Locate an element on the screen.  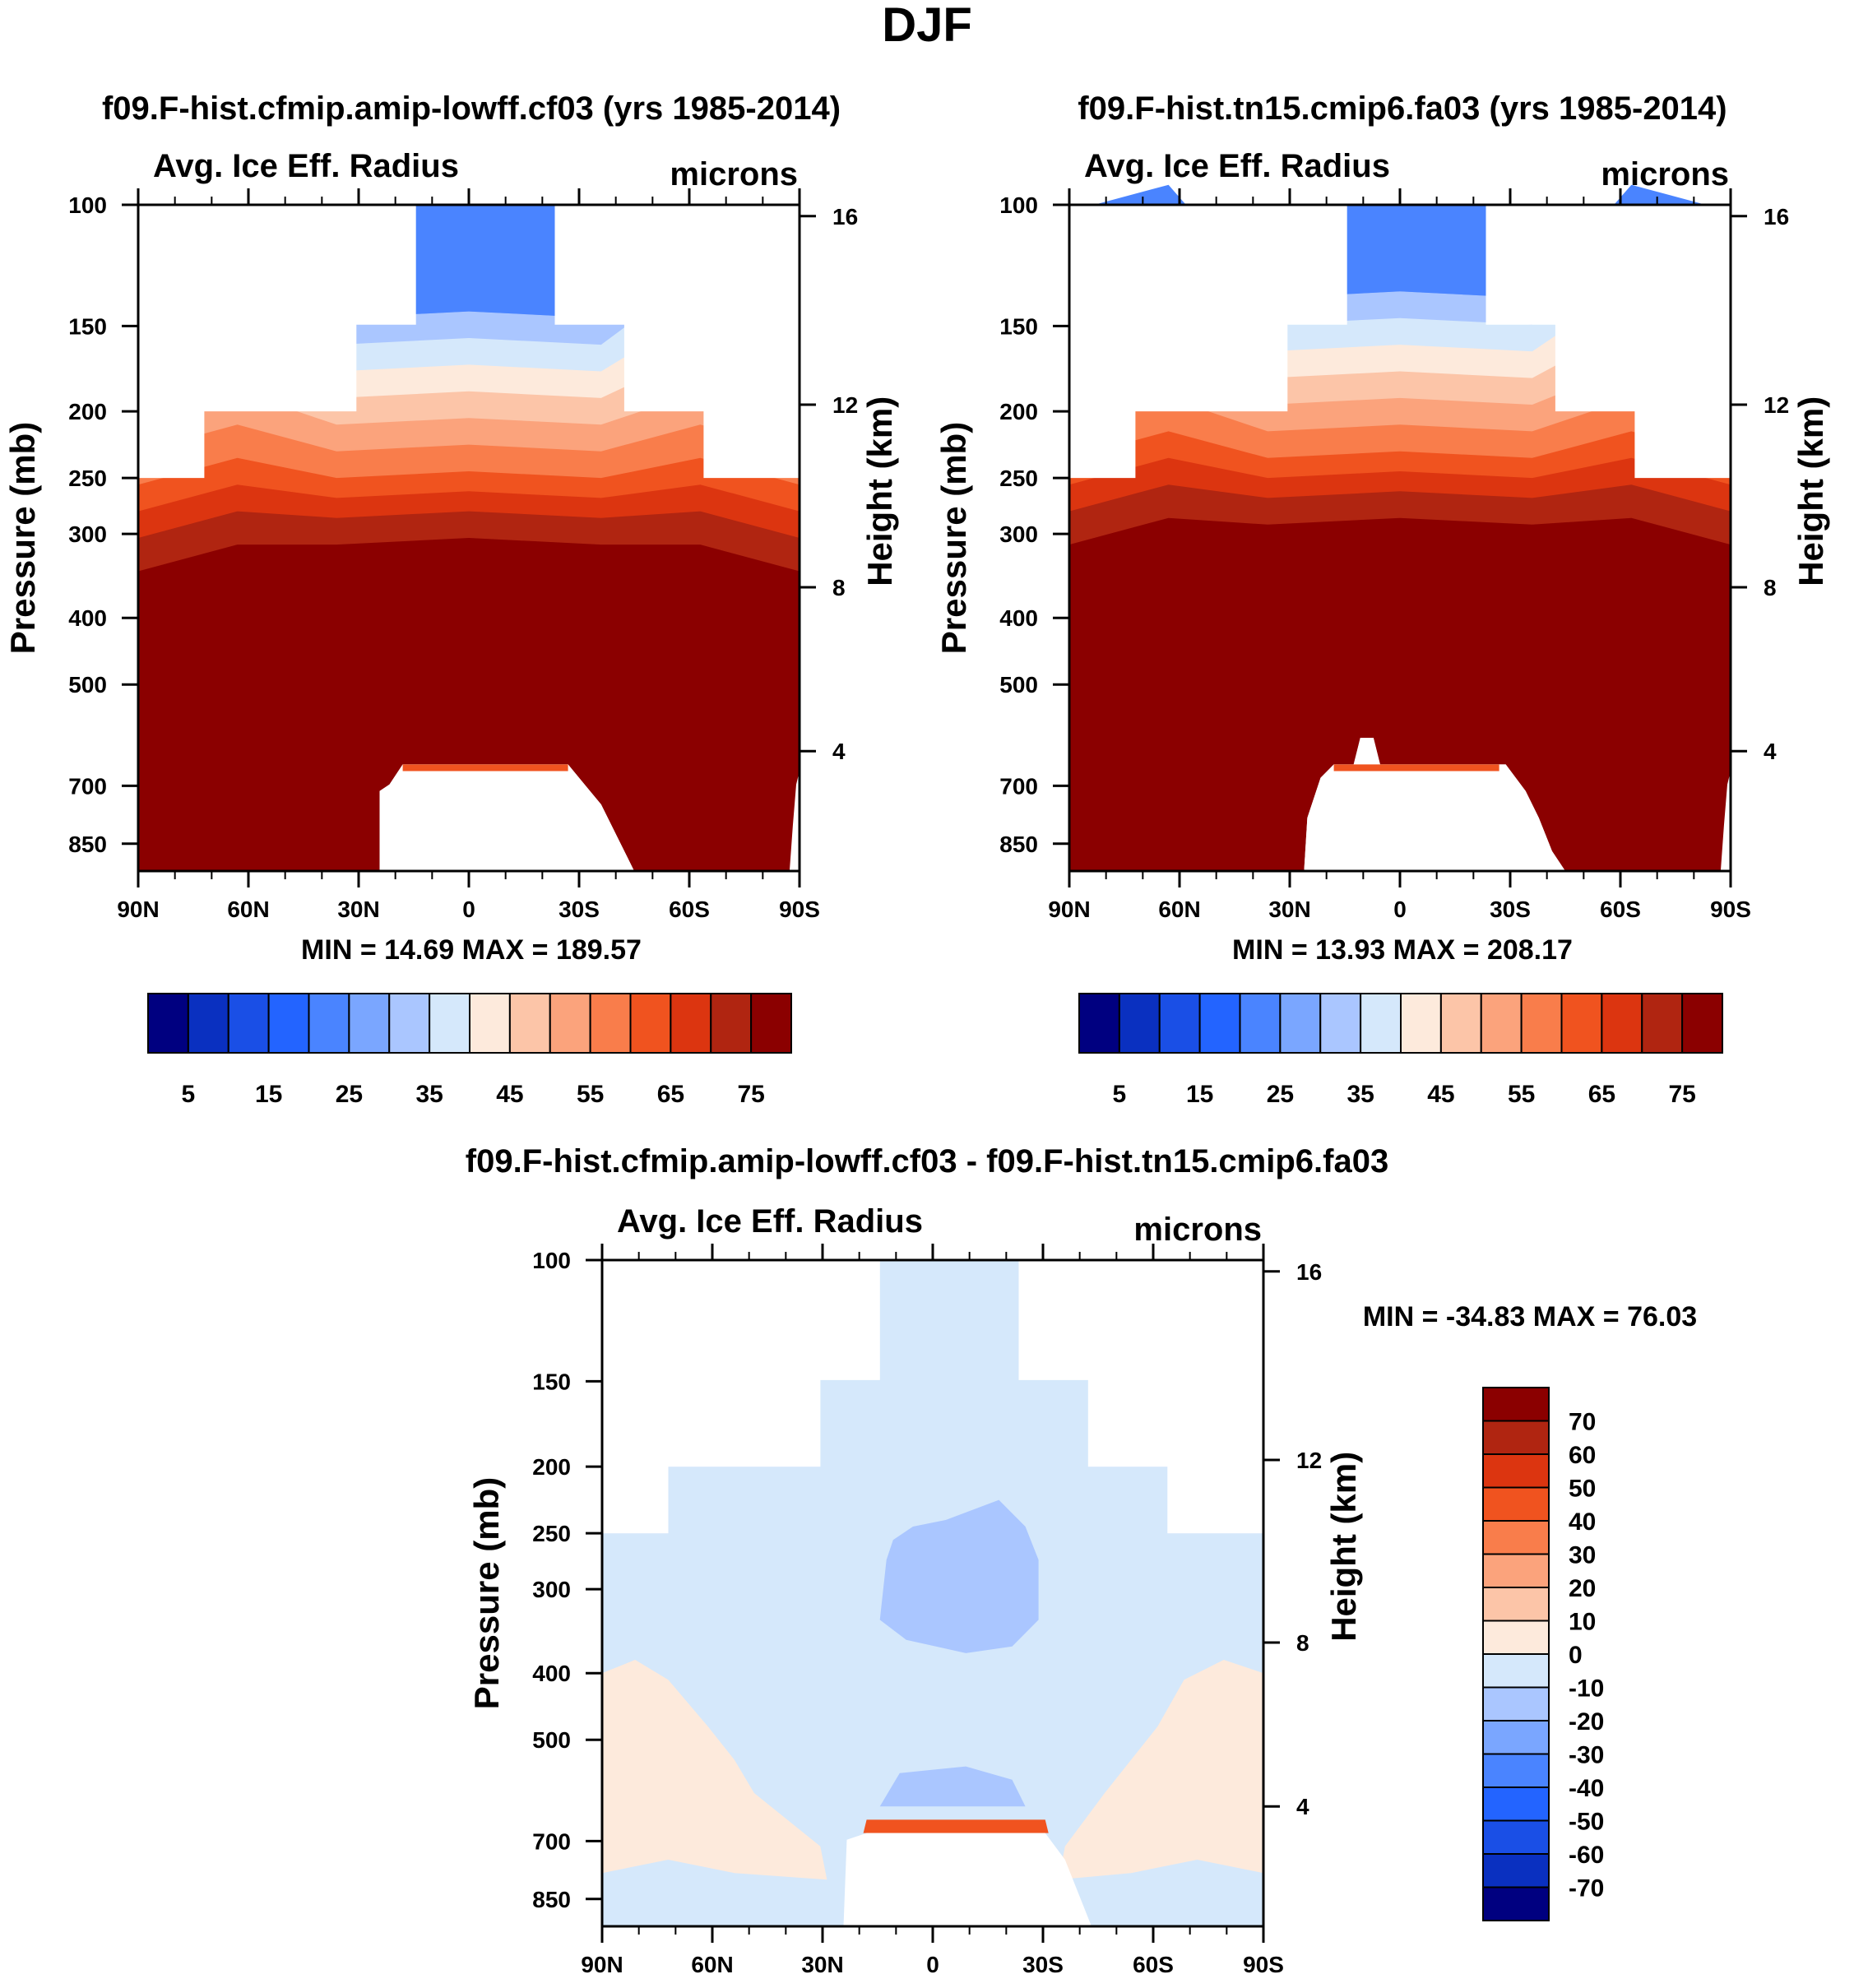
colorbar-label: -50 is located at coordinates (1586, 1823).